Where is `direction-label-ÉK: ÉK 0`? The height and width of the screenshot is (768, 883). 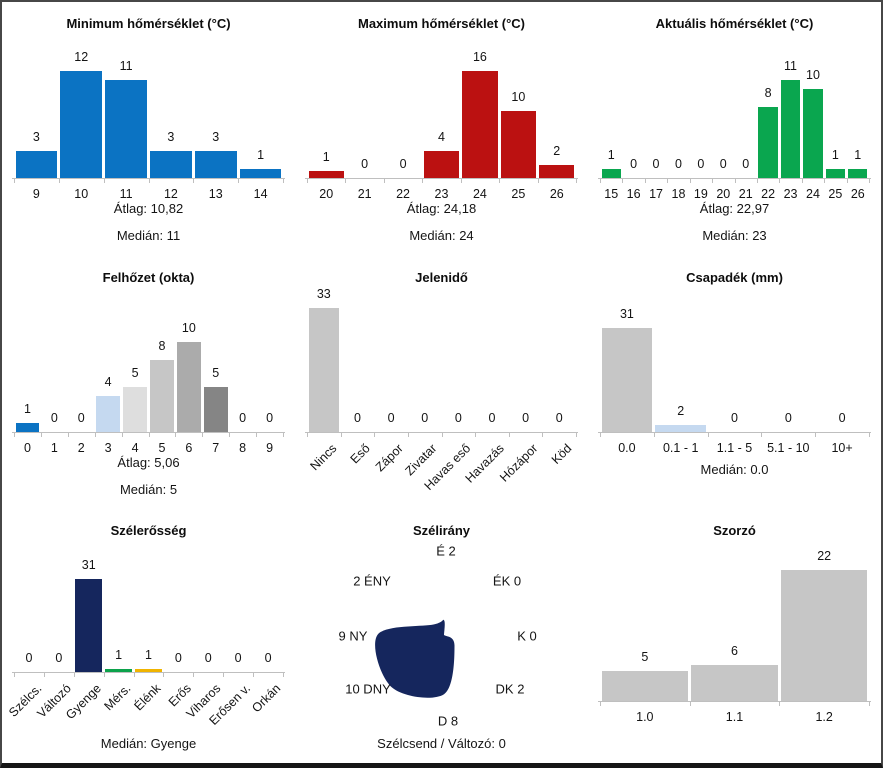
direction-label-ÉK: ÉK 0 is located at coordinates (507, 581).